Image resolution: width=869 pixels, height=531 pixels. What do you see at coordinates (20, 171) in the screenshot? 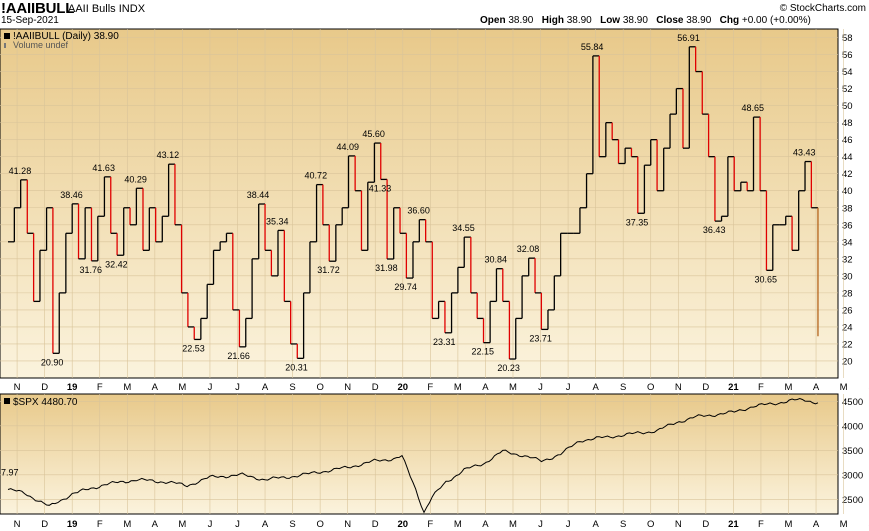
I see `aaii-value-label: 41.28` at bounding box center [20, 171].